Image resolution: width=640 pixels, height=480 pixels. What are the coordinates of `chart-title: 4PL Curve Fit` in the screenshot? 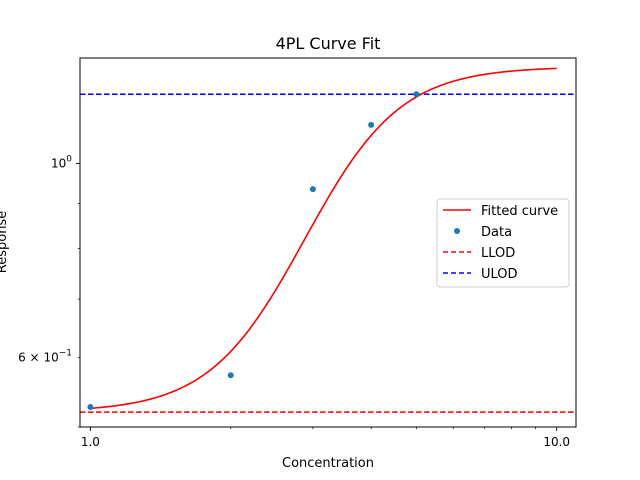 It's located at (328, 43).